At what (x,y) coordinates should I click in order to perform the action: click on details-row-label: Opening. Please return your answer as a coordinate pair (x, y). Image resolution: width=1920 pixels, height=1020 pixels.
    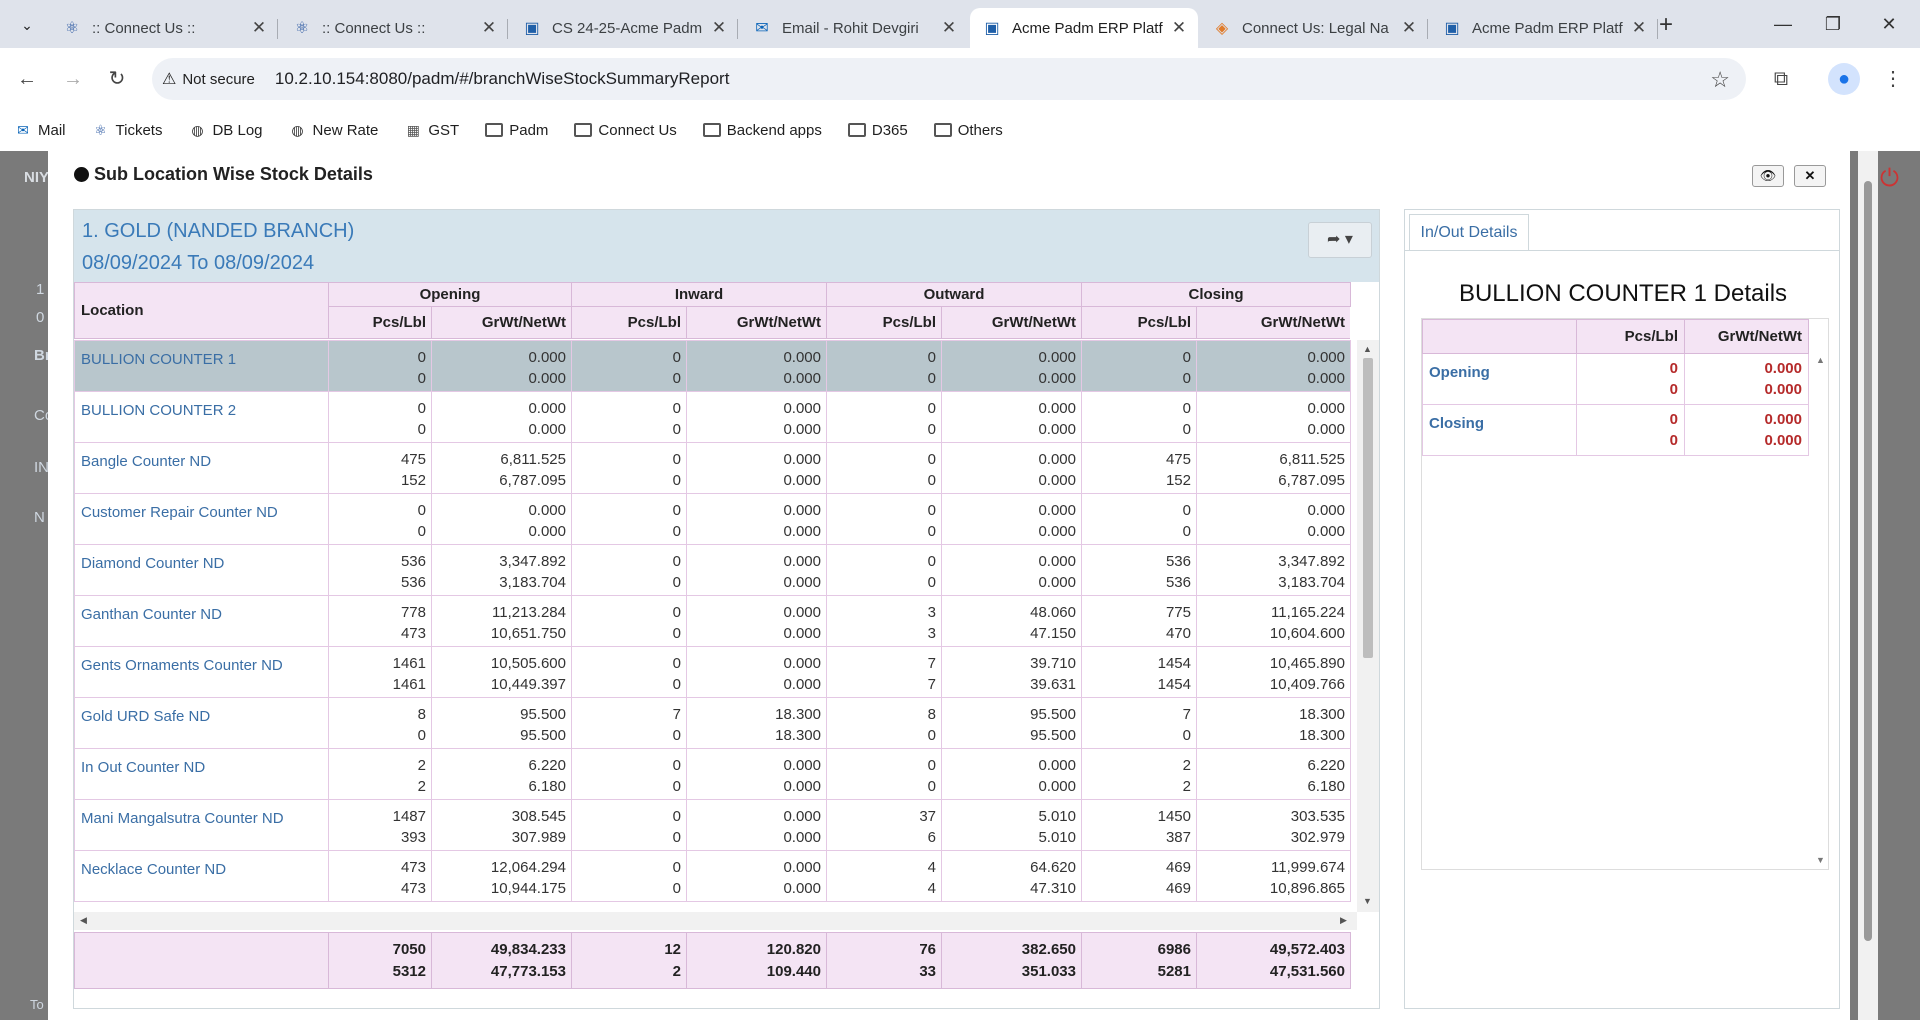
    Looking at the image, I should click on (1499, 379).